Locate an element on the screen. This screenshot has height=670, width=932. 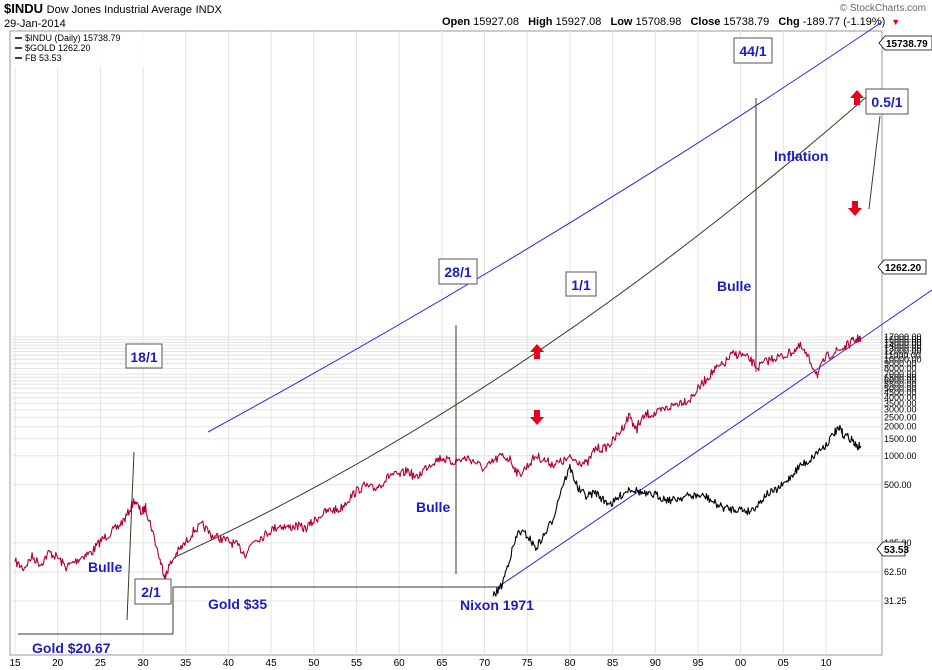
ratio-1-1: 1/1 is located at coordinates (581, 284).